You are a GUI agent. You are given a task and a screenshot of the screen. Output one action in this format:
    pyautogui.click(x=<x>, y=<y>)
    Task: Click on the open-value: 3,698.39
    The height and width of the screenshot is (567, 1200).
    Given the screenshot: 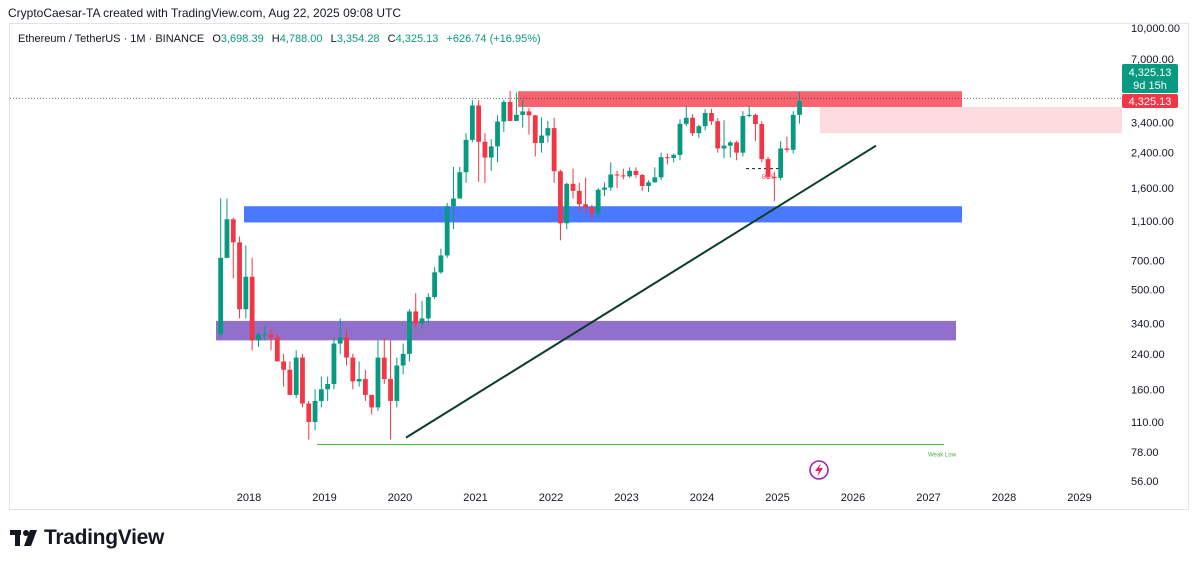 What is the action you would take?
    pyautogui.click(x=242, y=39)
    